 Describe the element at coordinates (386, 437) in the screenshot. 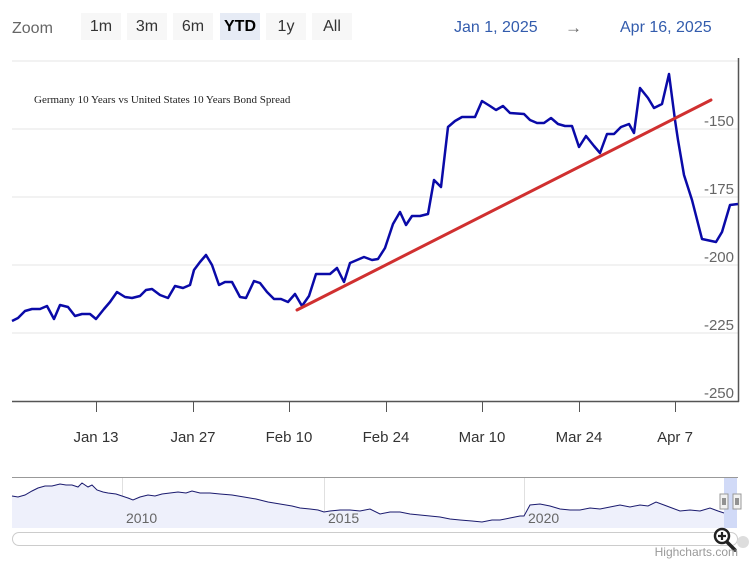

I see `x-tick-label: Feb 24` at that location.